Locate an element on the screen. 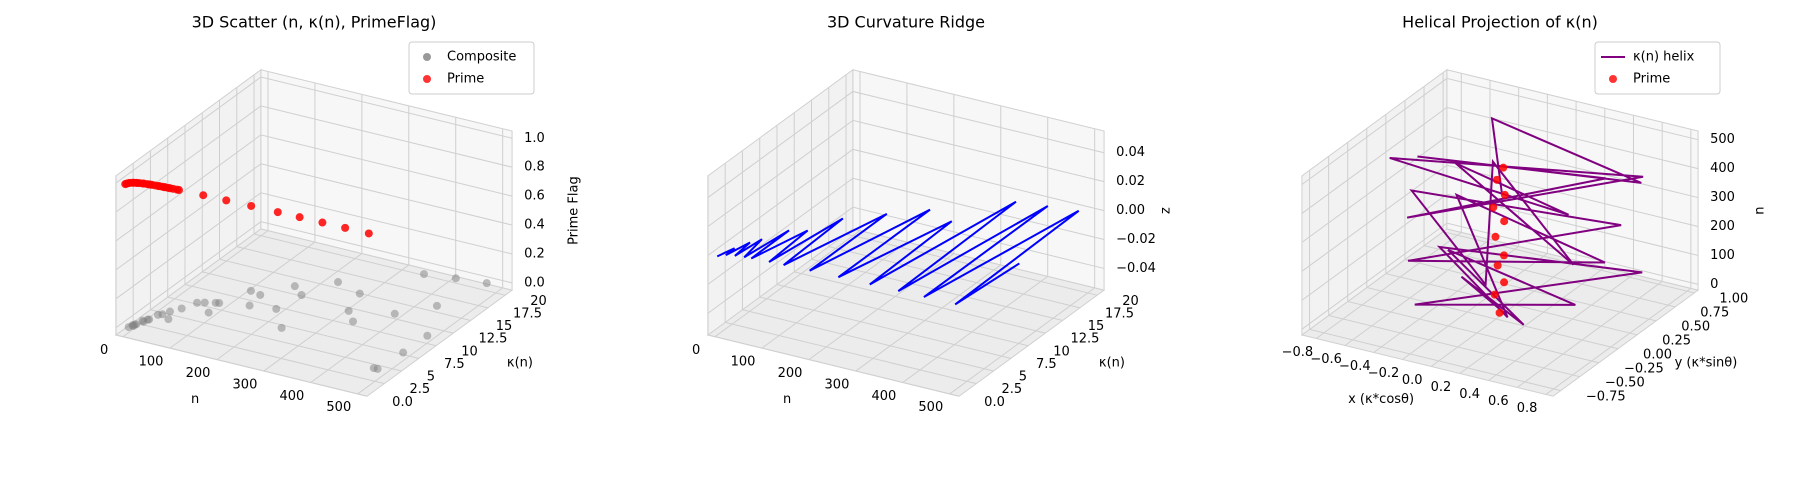  z-tick-label: −0.02 is located at coordinates (1136, 239).